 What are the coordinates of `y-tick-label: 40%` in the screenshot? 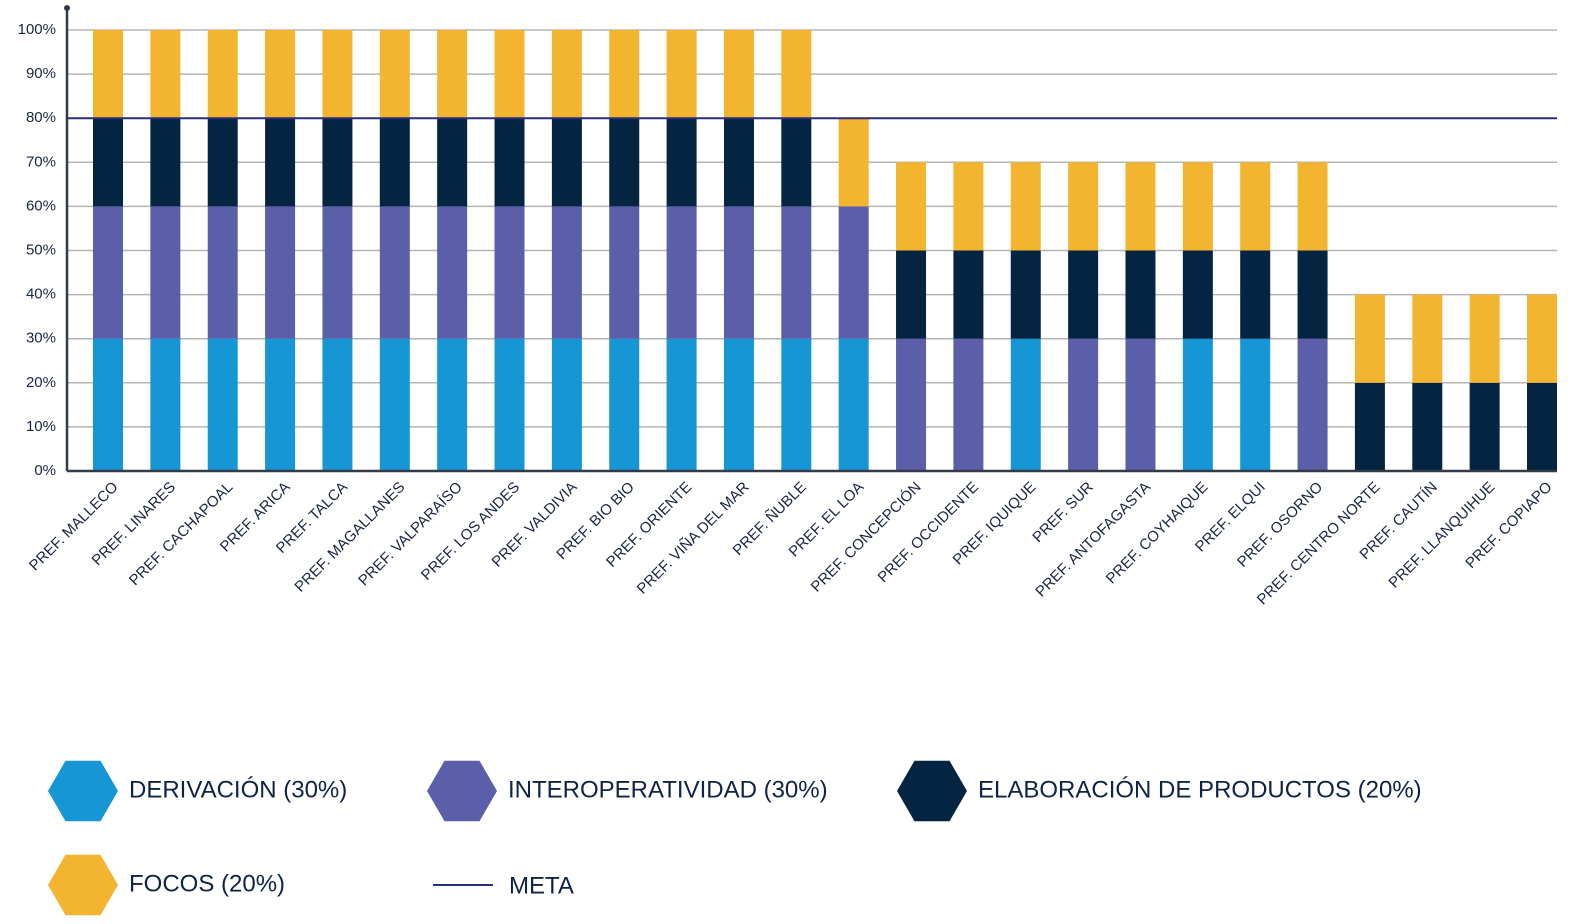 It's located at (41, 294).